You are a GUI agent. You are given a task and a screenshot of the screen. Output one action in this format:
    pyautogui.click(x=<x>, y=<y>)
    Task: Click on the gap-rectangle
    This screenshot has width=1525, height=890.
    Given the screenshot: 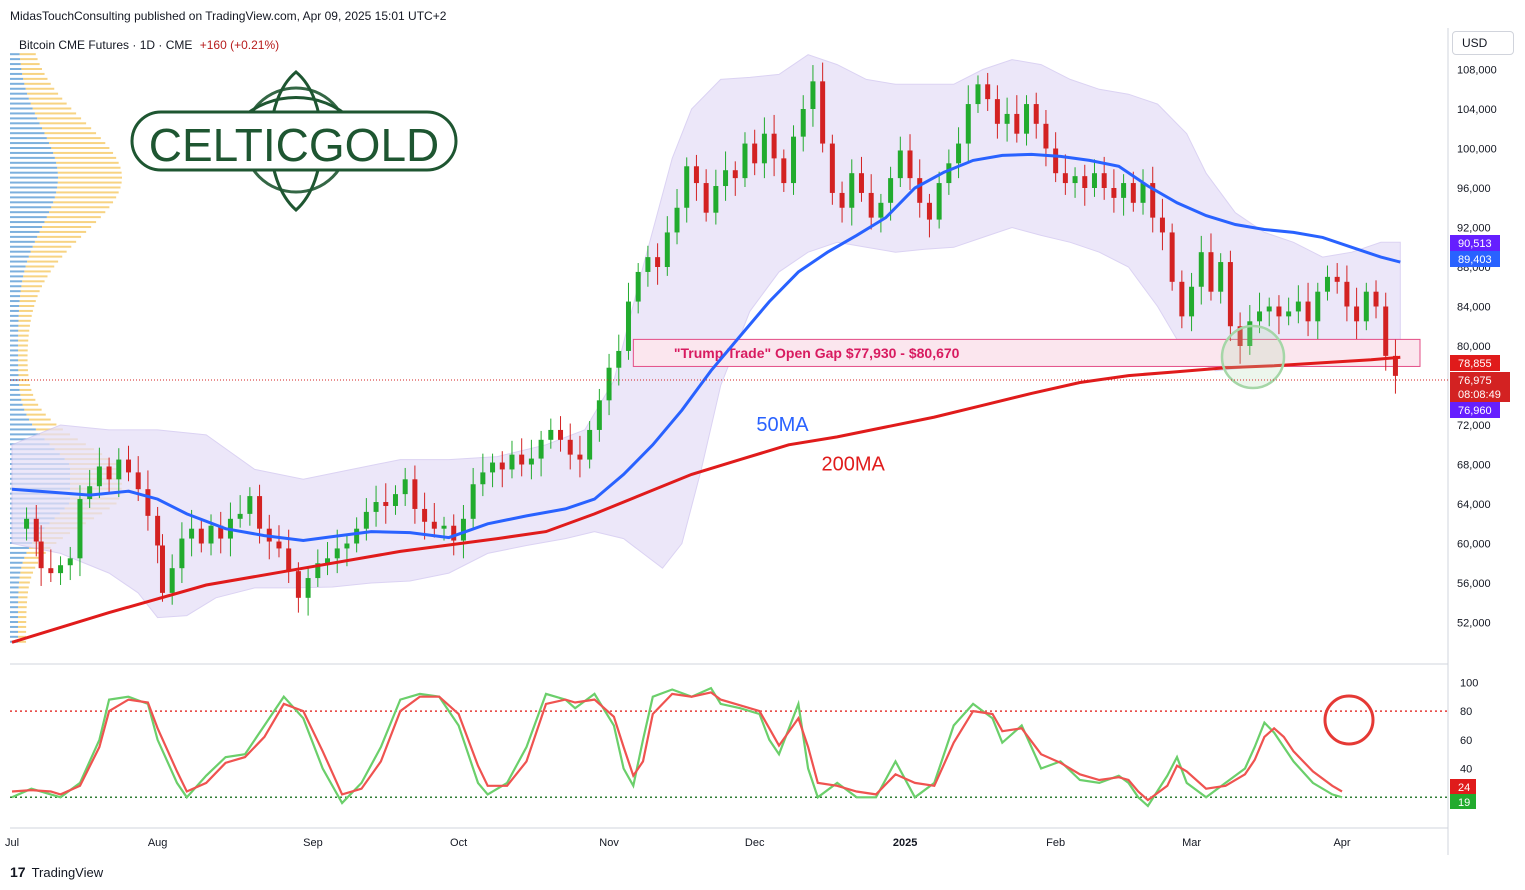 What is the action you would take?
    pyautogui.click(x=1026, y=352)
    